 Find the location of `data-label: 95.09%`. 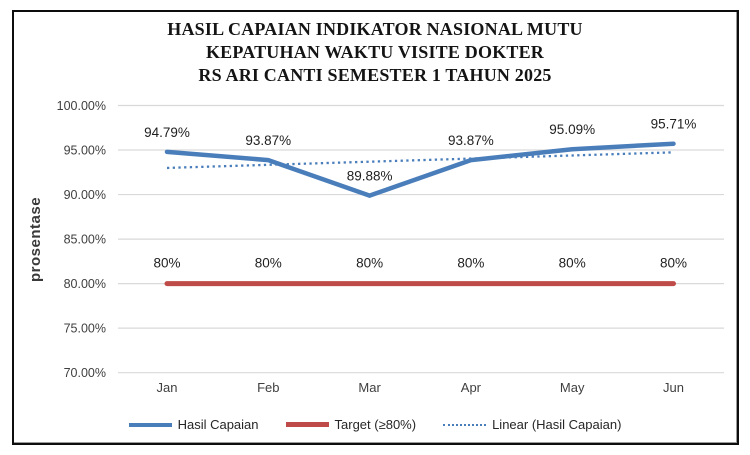

data-label: 95.09% is located at coordinates (572, 129).